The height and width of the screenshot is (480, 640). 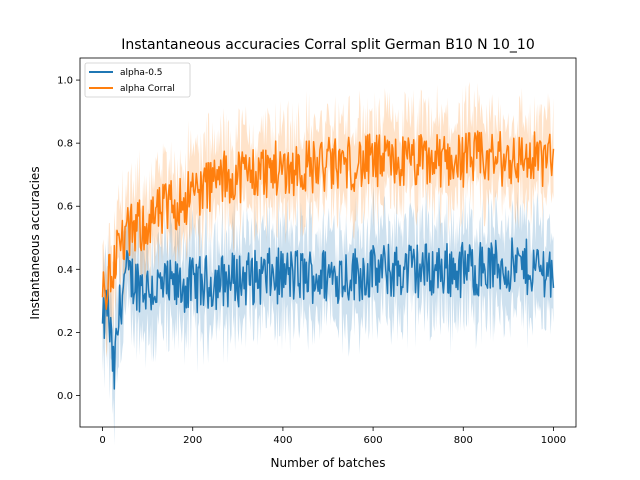 I want to click on legend: alpha-0.5 alpha Corral, so click(x=137, y=80).